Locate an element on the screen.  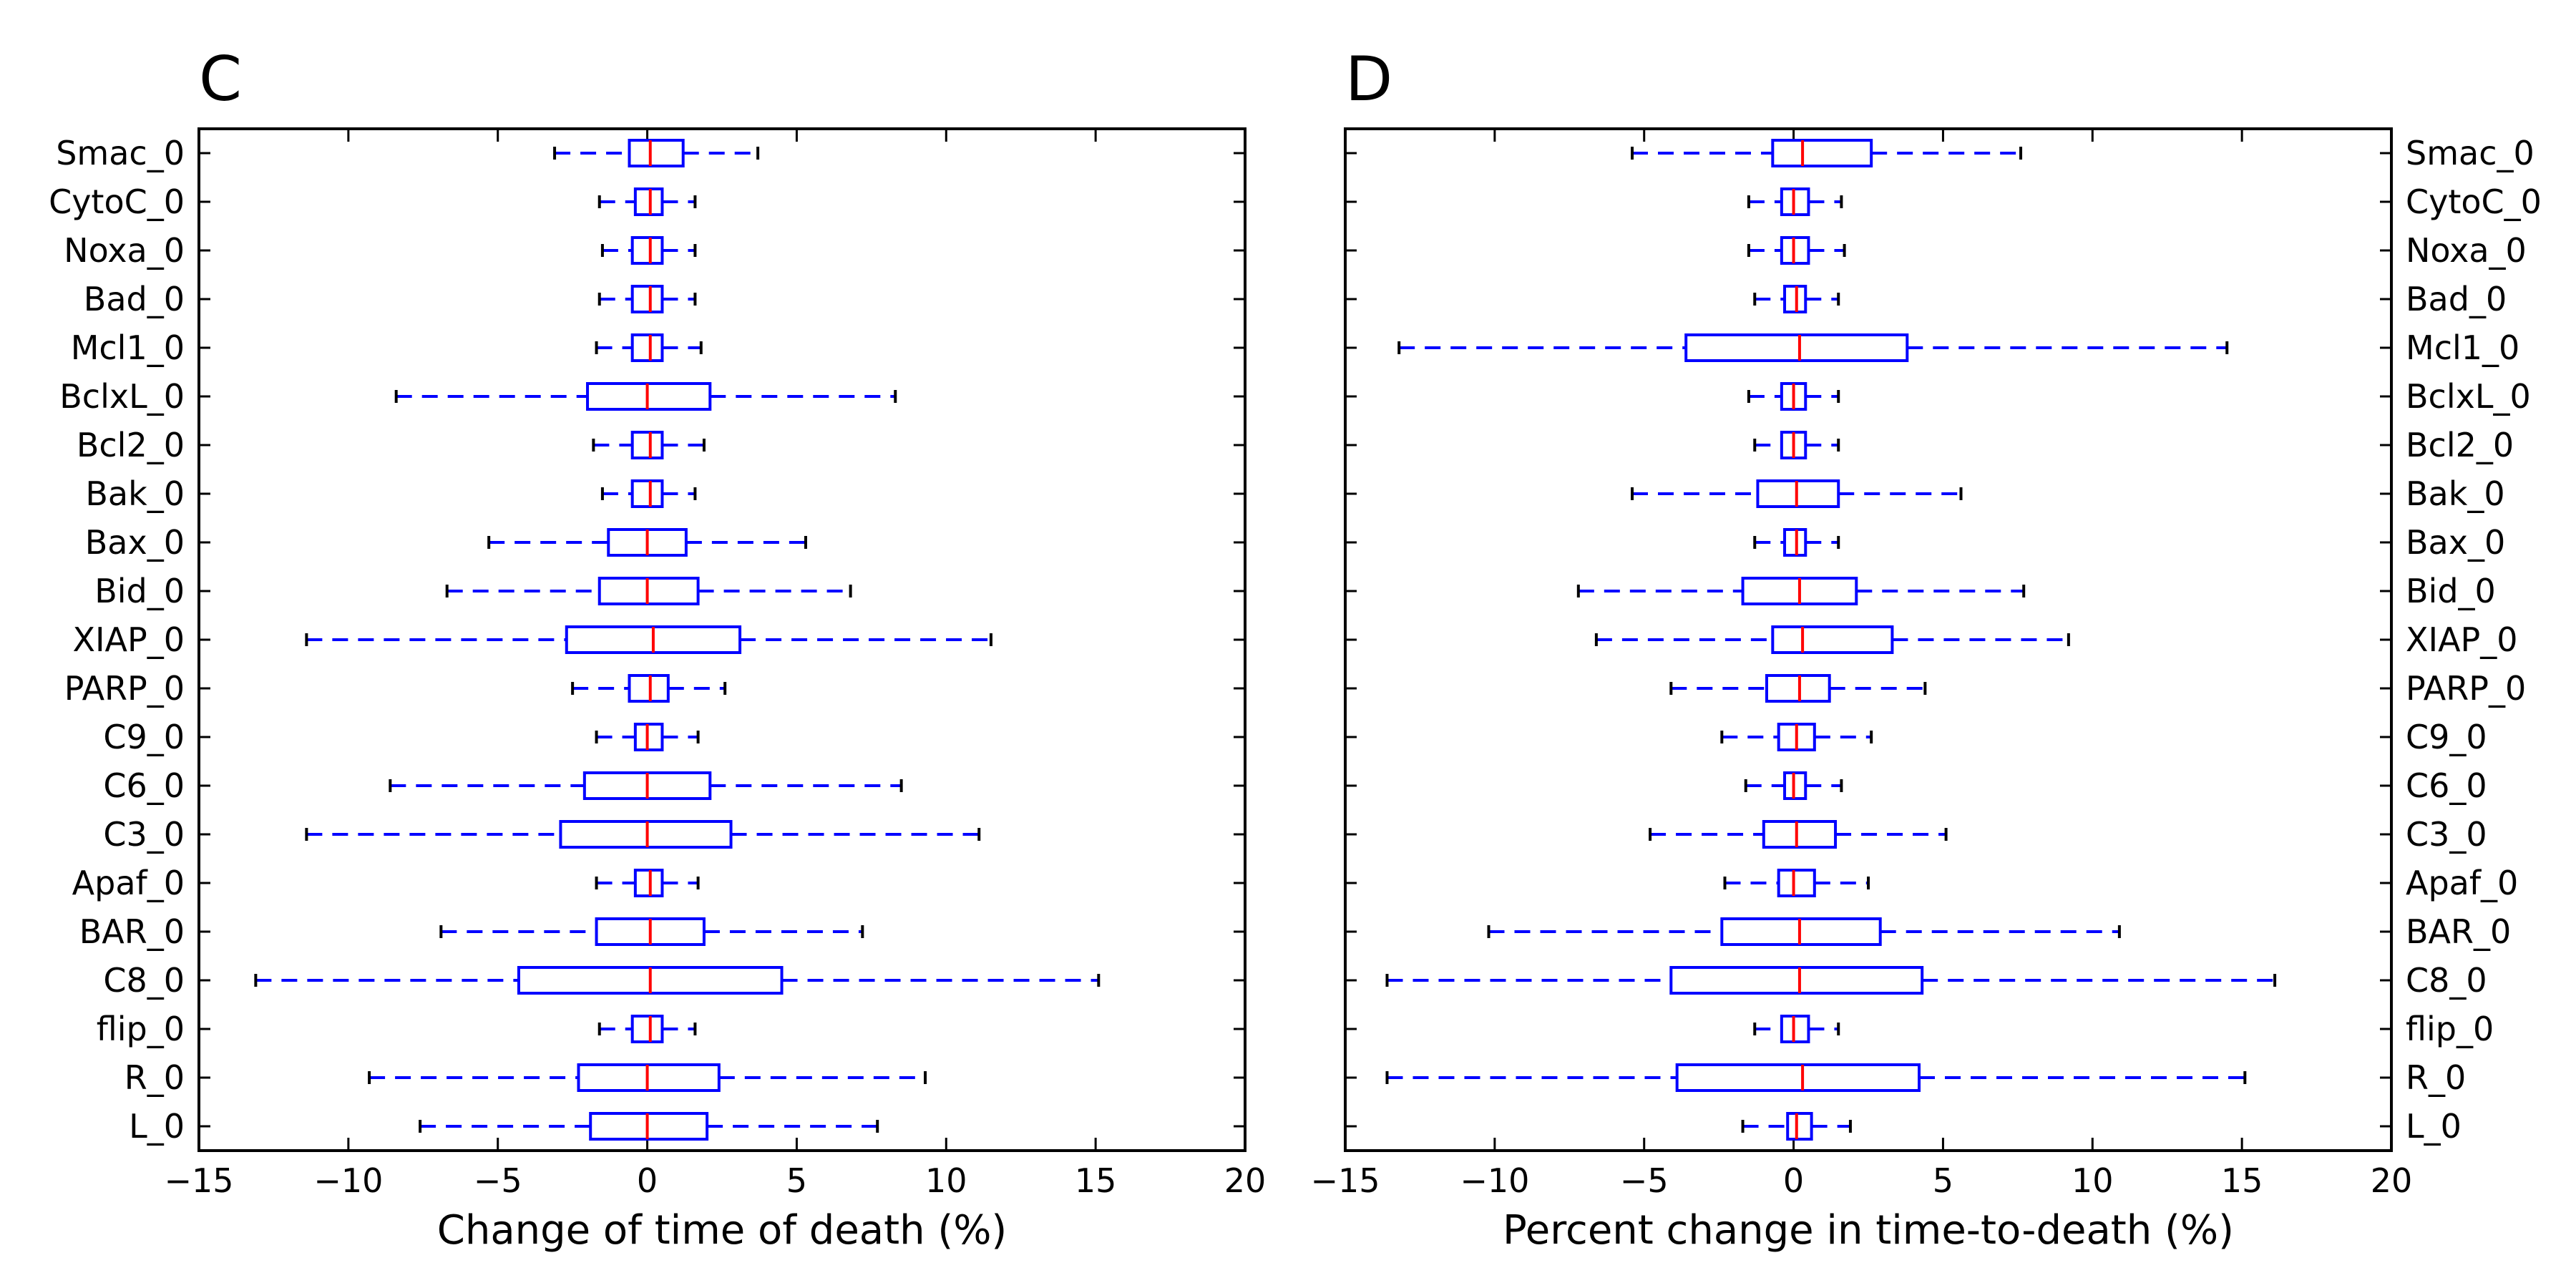
panel-c-y-tick-label: CytoC_0 is located at coordinates (117, 201).